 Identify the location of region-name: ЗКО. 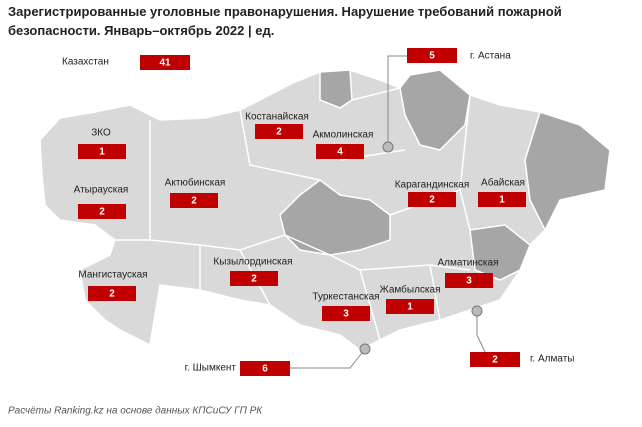
(101, 133).